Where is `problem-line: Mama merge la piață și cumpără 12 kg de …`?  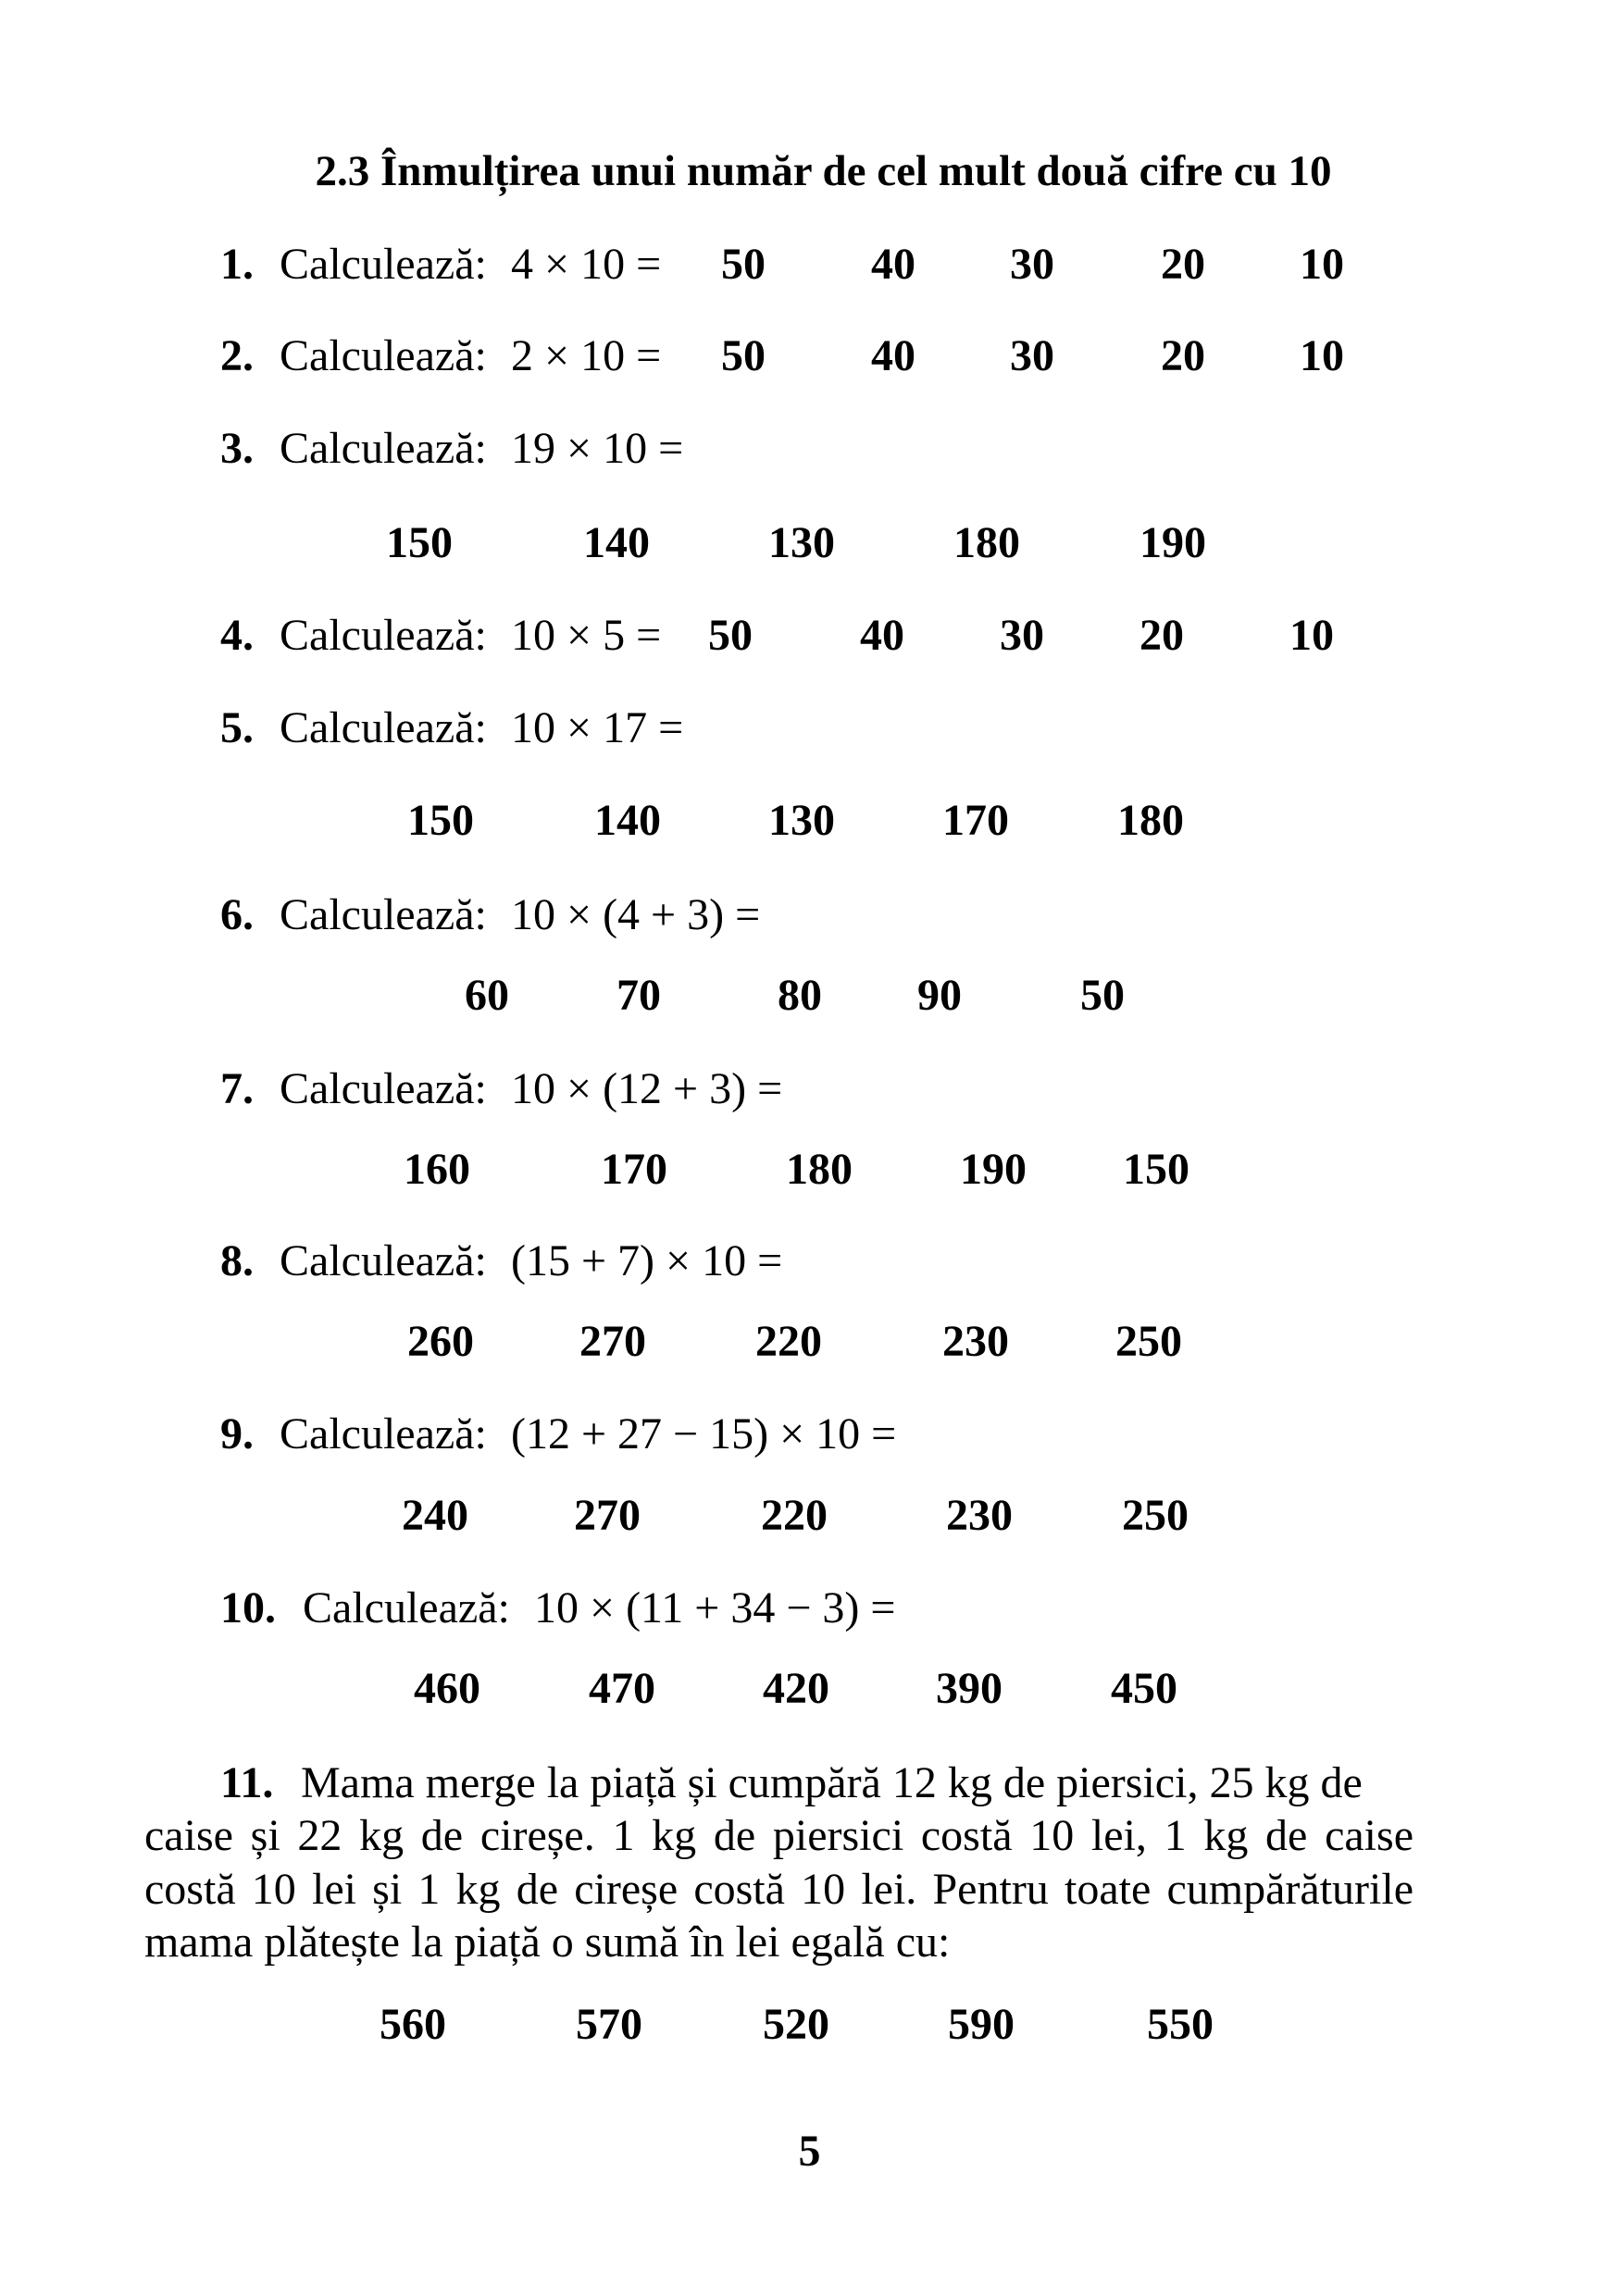 problem-line: Mama merge la piață și cumpără 12 kg de … is located at coordinates (832, 1783).